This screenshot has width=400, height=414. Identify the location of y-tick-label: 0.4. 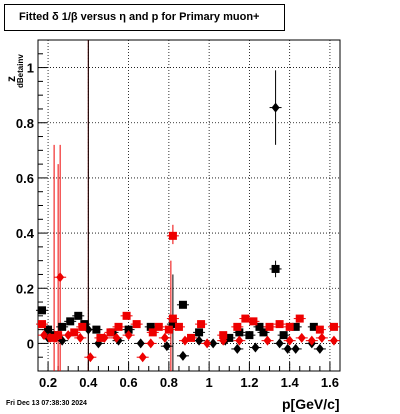
(25, 233).